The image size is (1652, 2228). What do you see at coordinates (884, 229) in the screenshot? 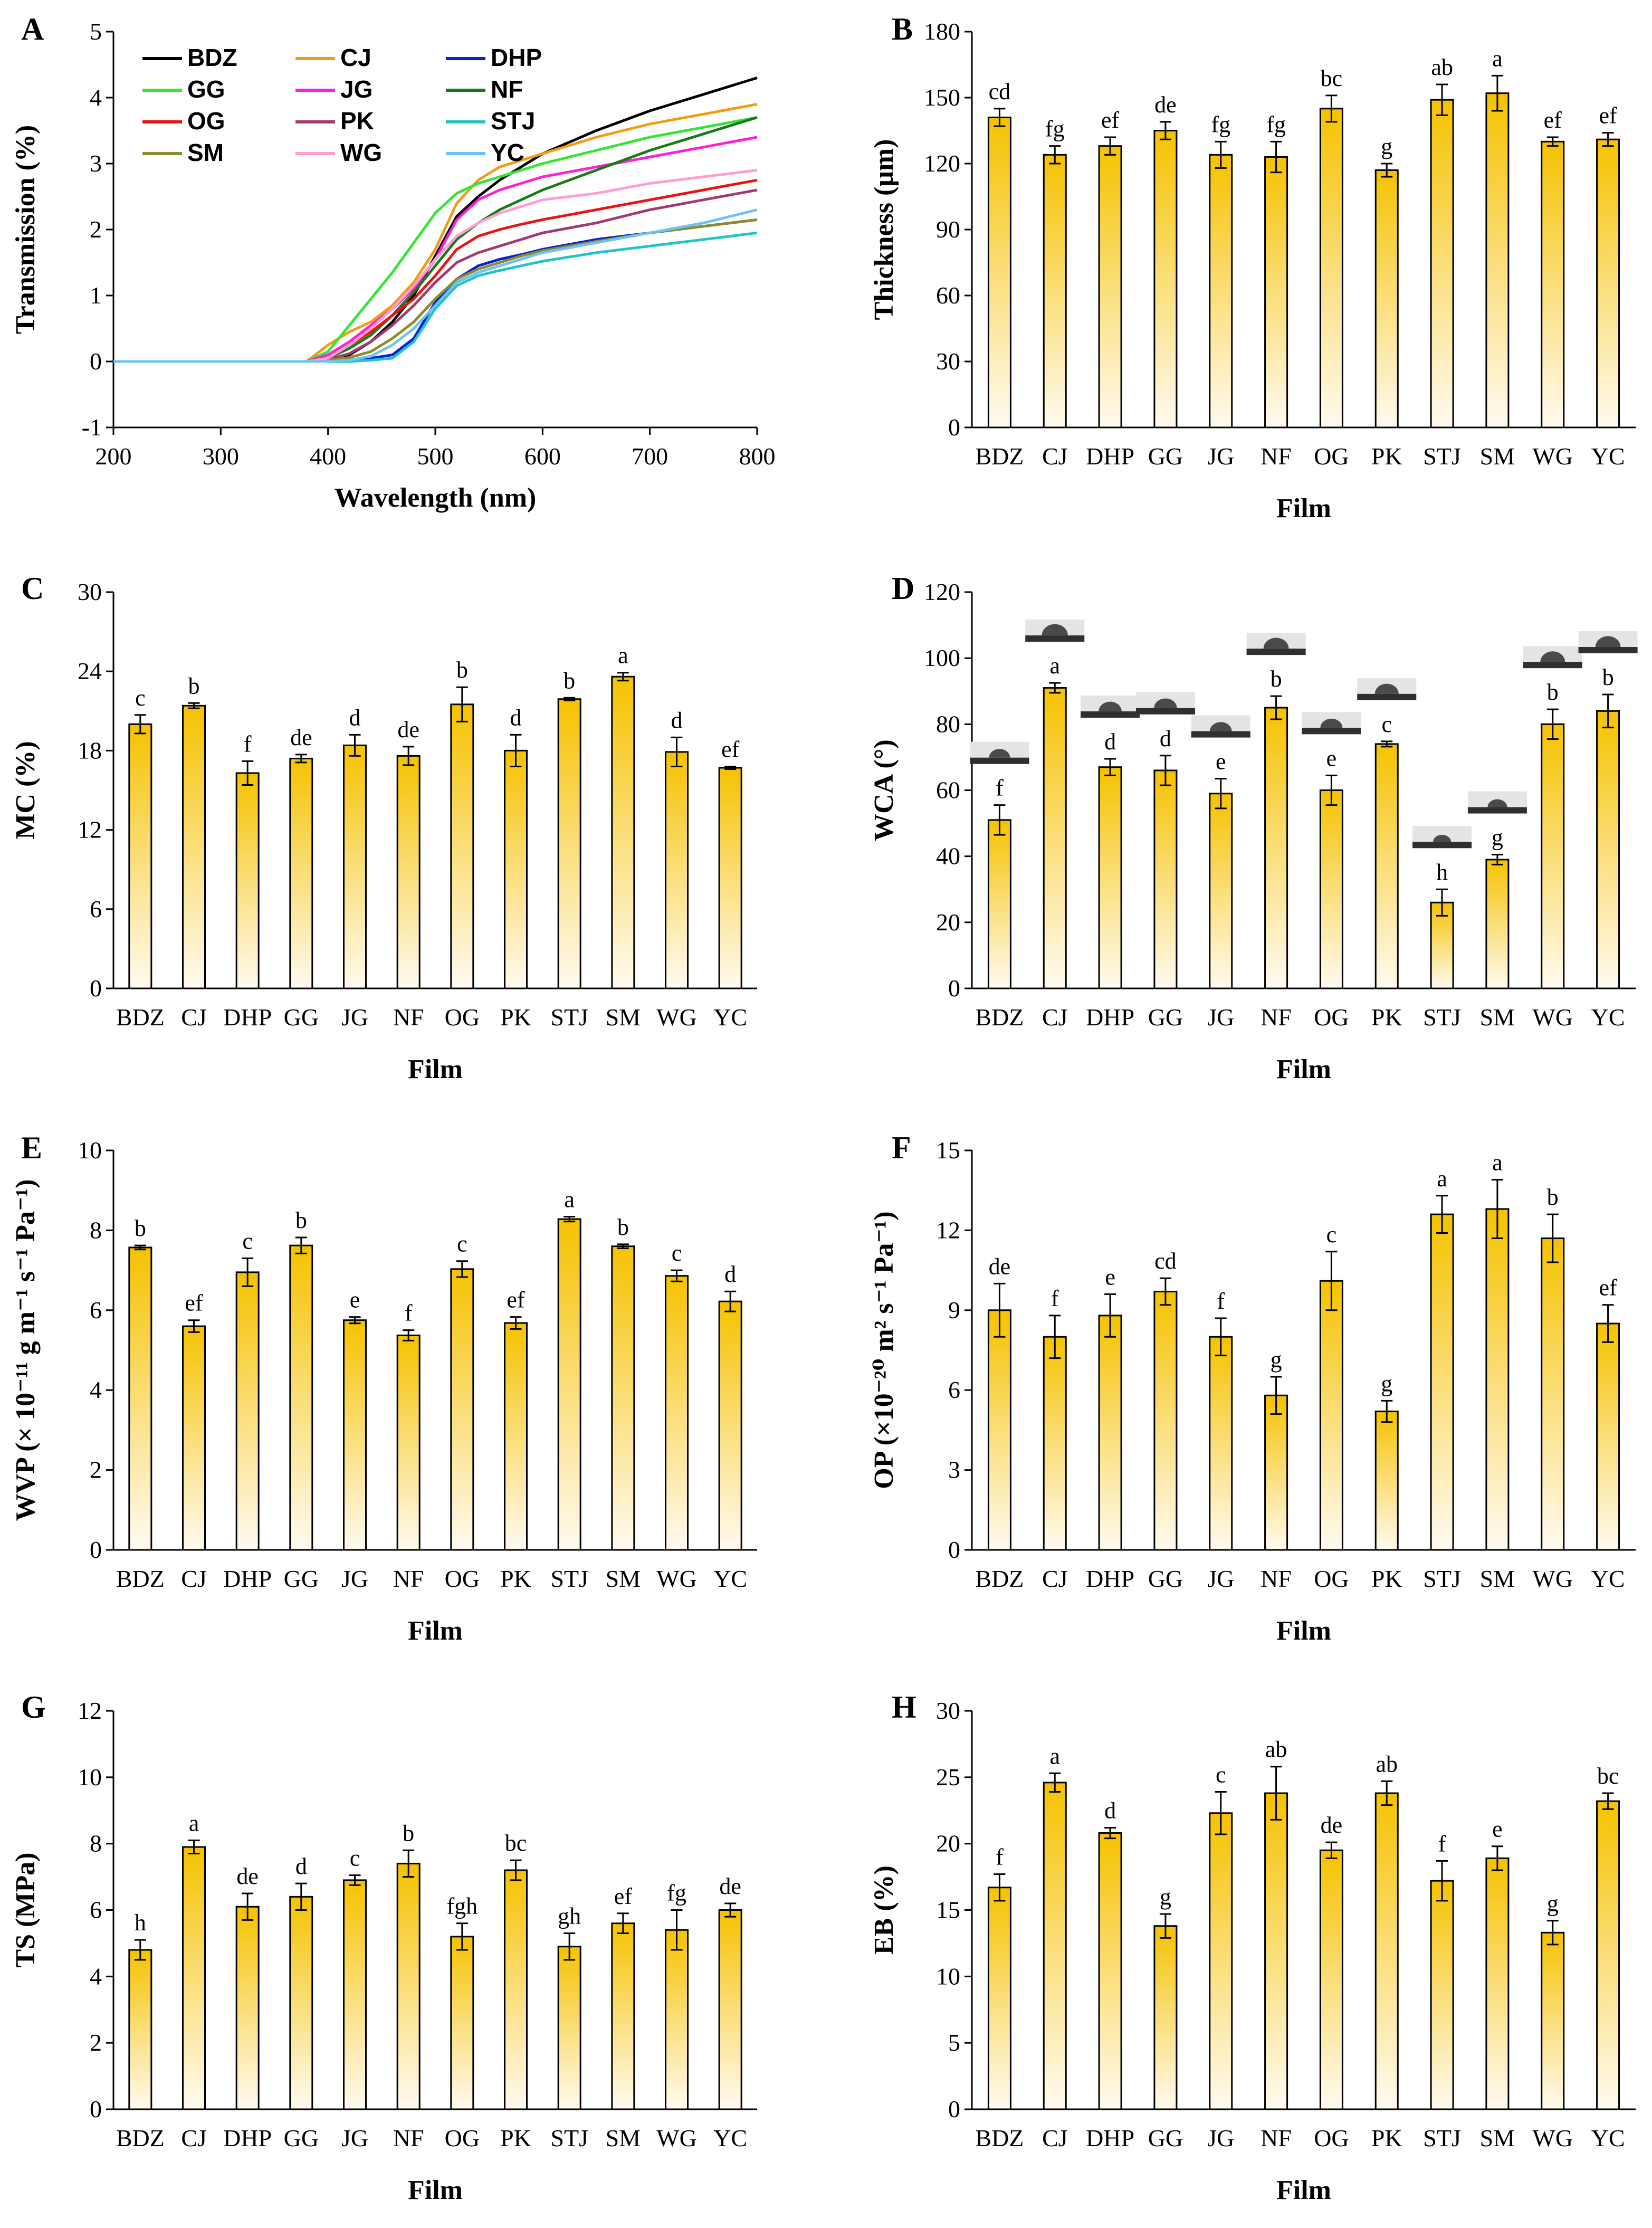
I see `y-axis-title: Thickness (μm)` at bounding box center [884, 229].